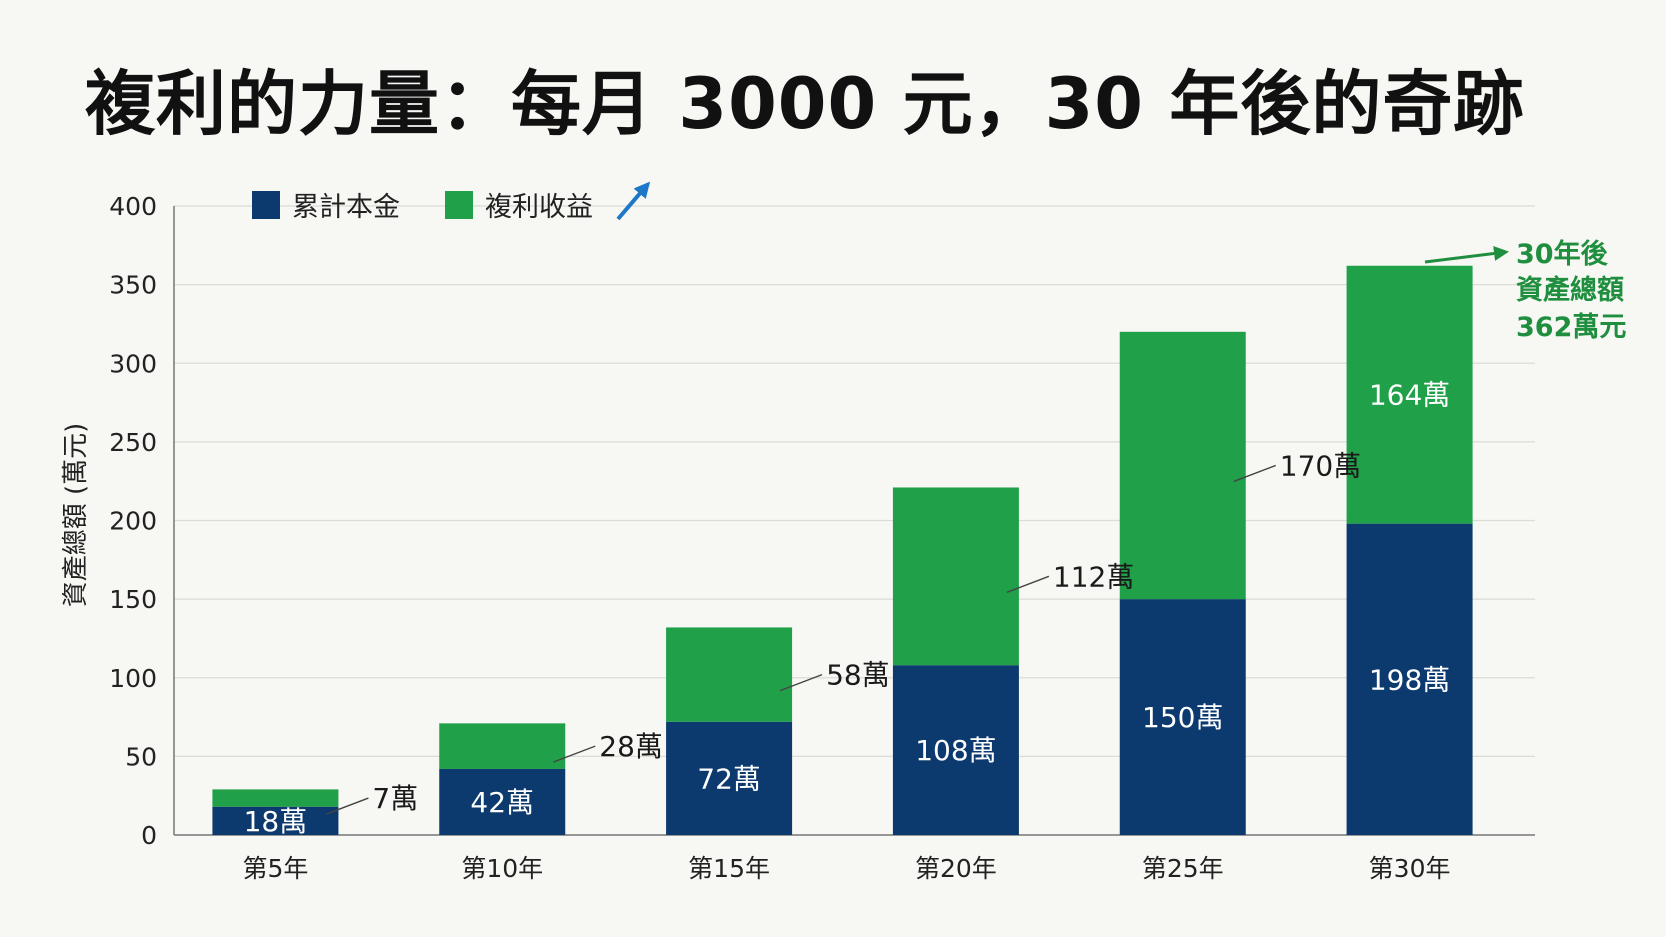 The height and width of the screenshot is (937, 1666). Describe the element at coordinates (133, 678) in the screenshot. I see `y-tick-label: 100` at that location.